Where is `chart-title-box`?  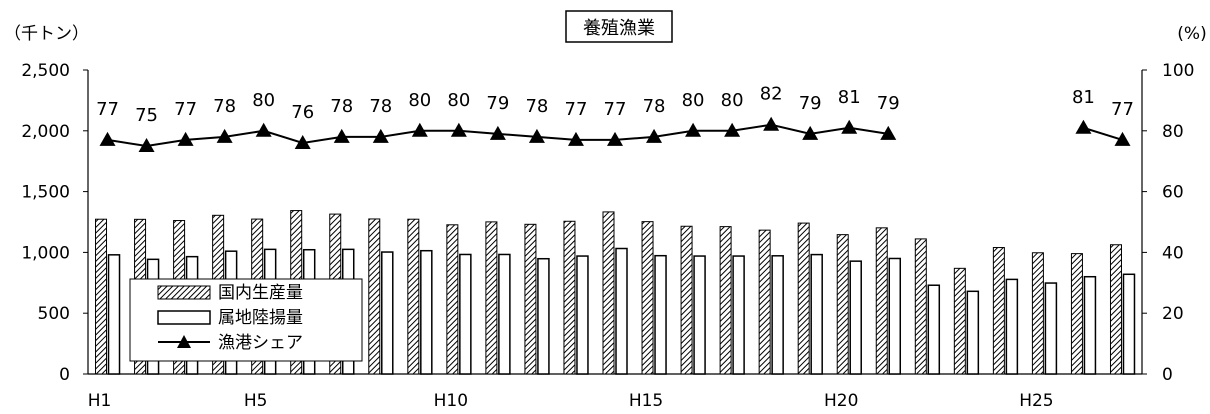 chart-title-box is located at coordinates (619, 26).